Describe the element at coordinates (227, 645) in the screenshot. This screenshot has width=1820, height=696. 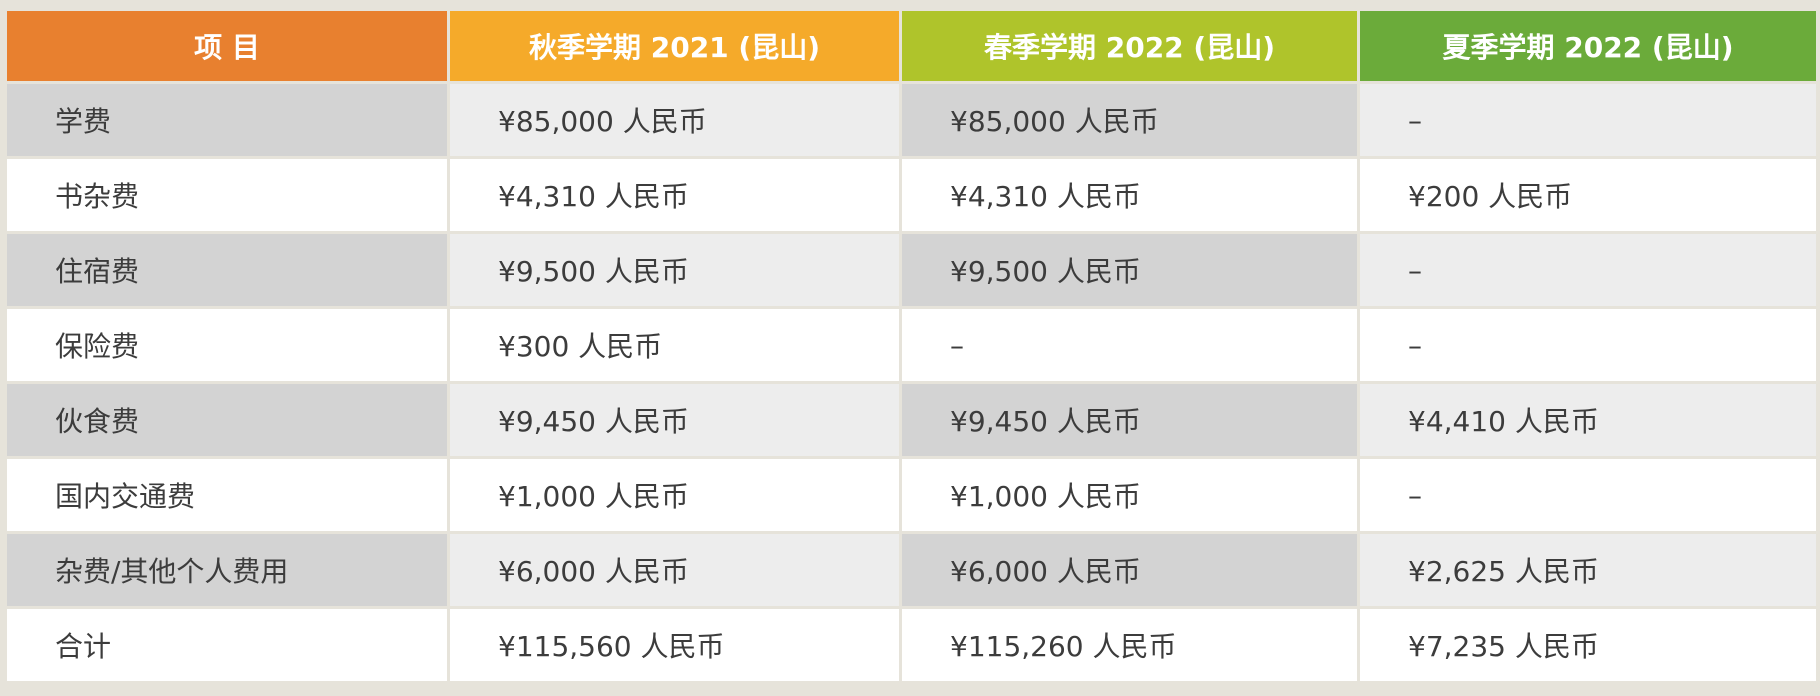
I see `cell-item: 合计` at that location.